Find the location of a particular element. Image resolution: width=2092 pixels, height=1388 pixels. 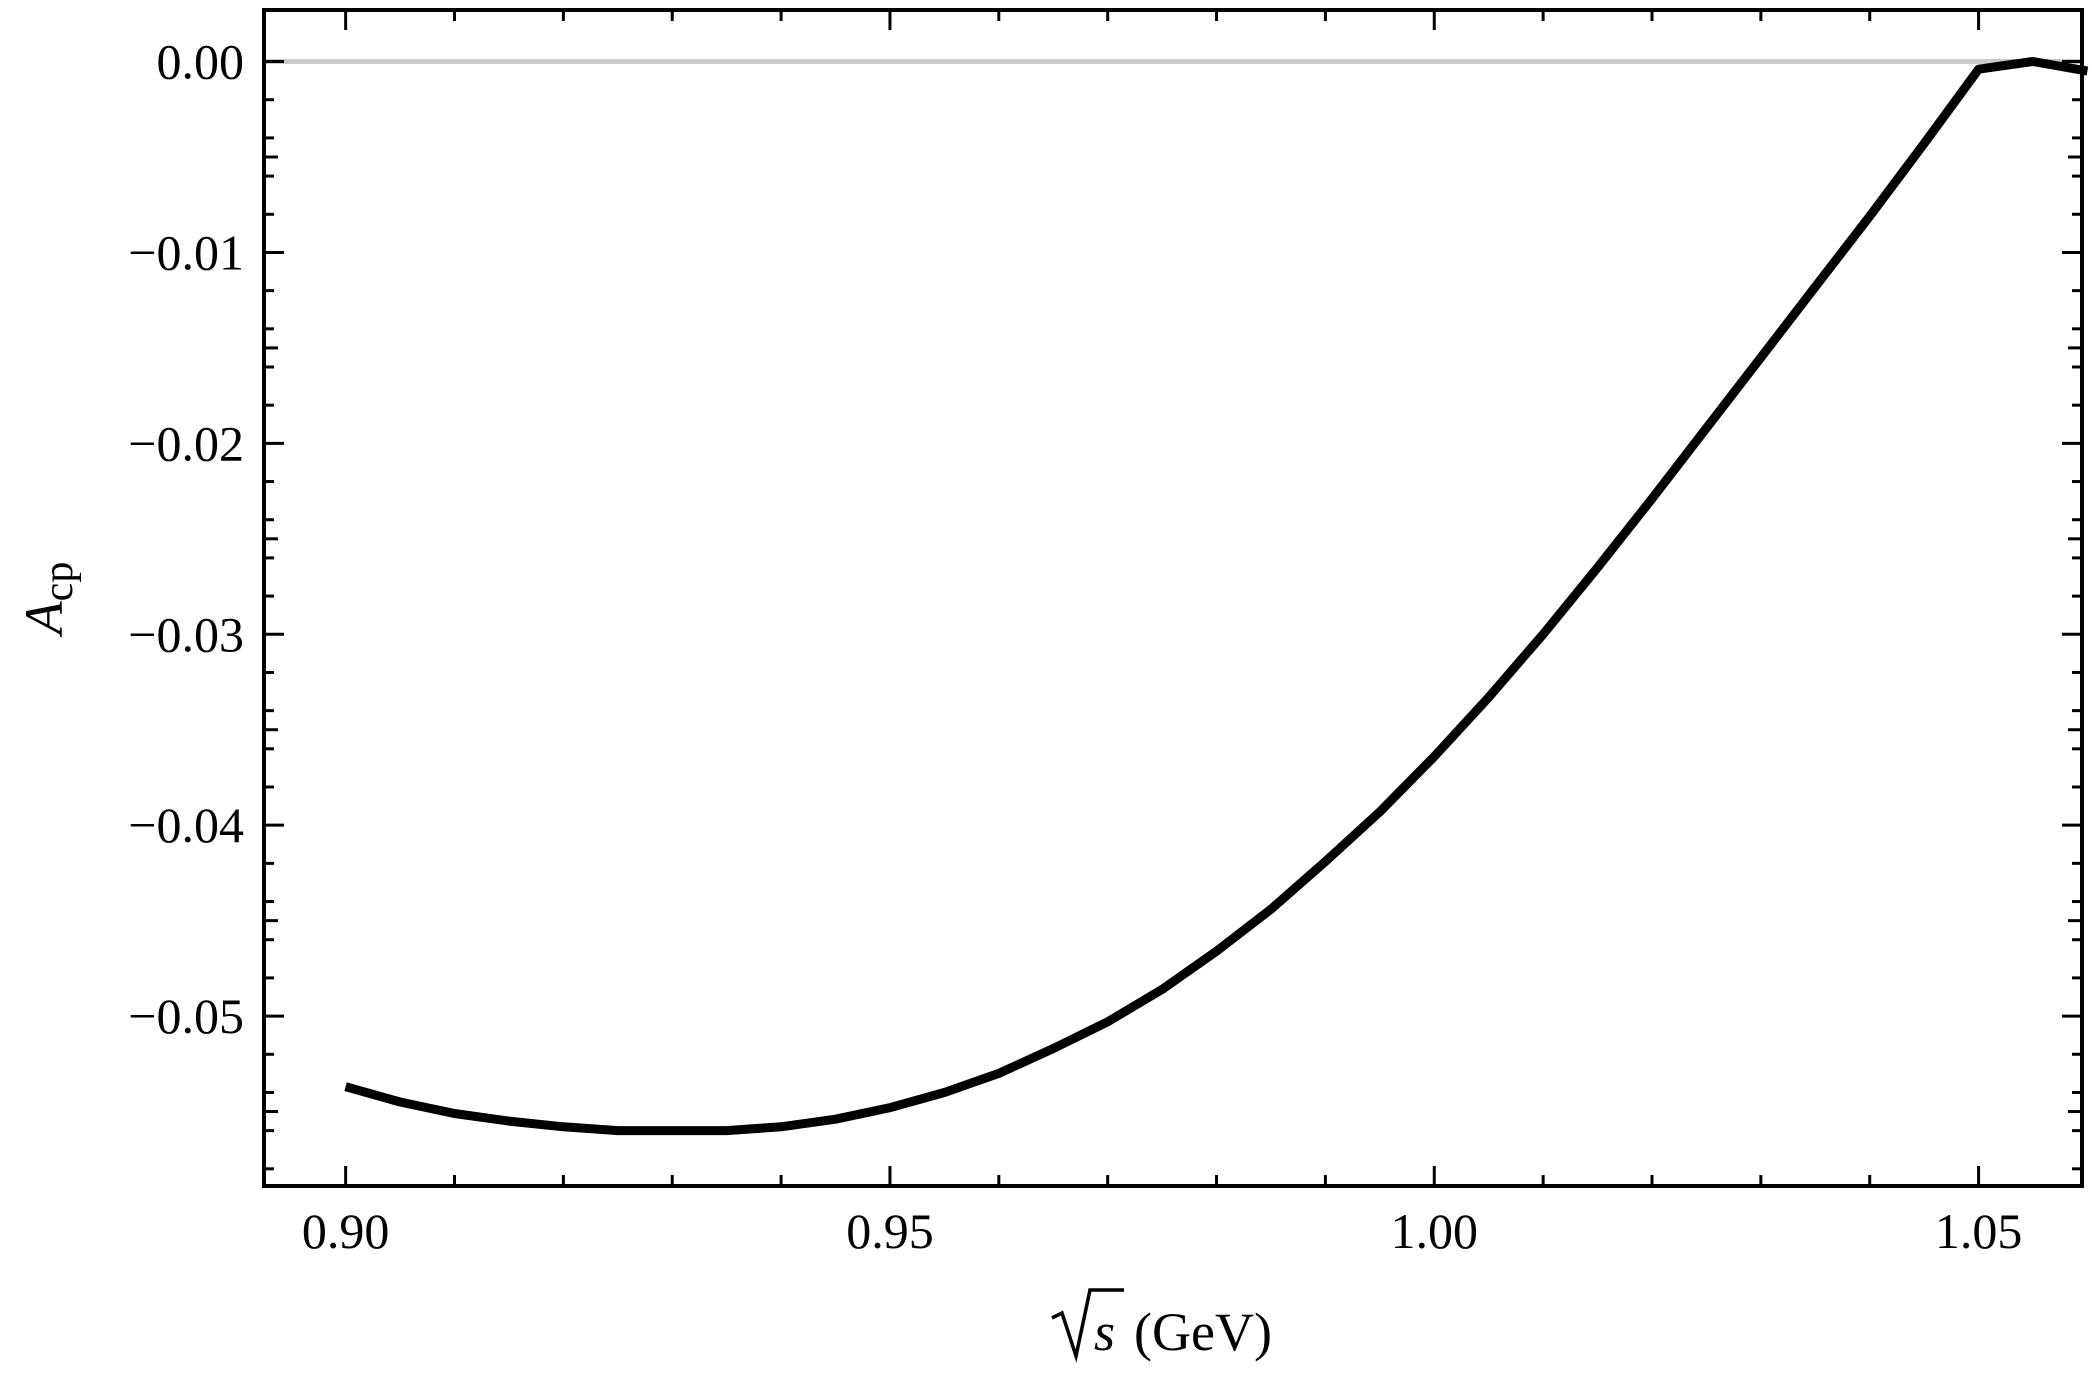

svg-text: Acp is located at coordinates (48, 600).